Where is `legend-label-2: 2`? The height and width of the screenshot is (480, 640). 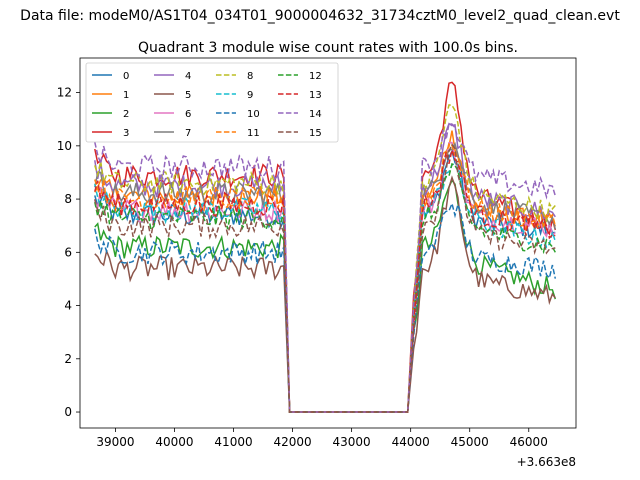 legend-label-2: 2 is located at coordinates (126, 114).